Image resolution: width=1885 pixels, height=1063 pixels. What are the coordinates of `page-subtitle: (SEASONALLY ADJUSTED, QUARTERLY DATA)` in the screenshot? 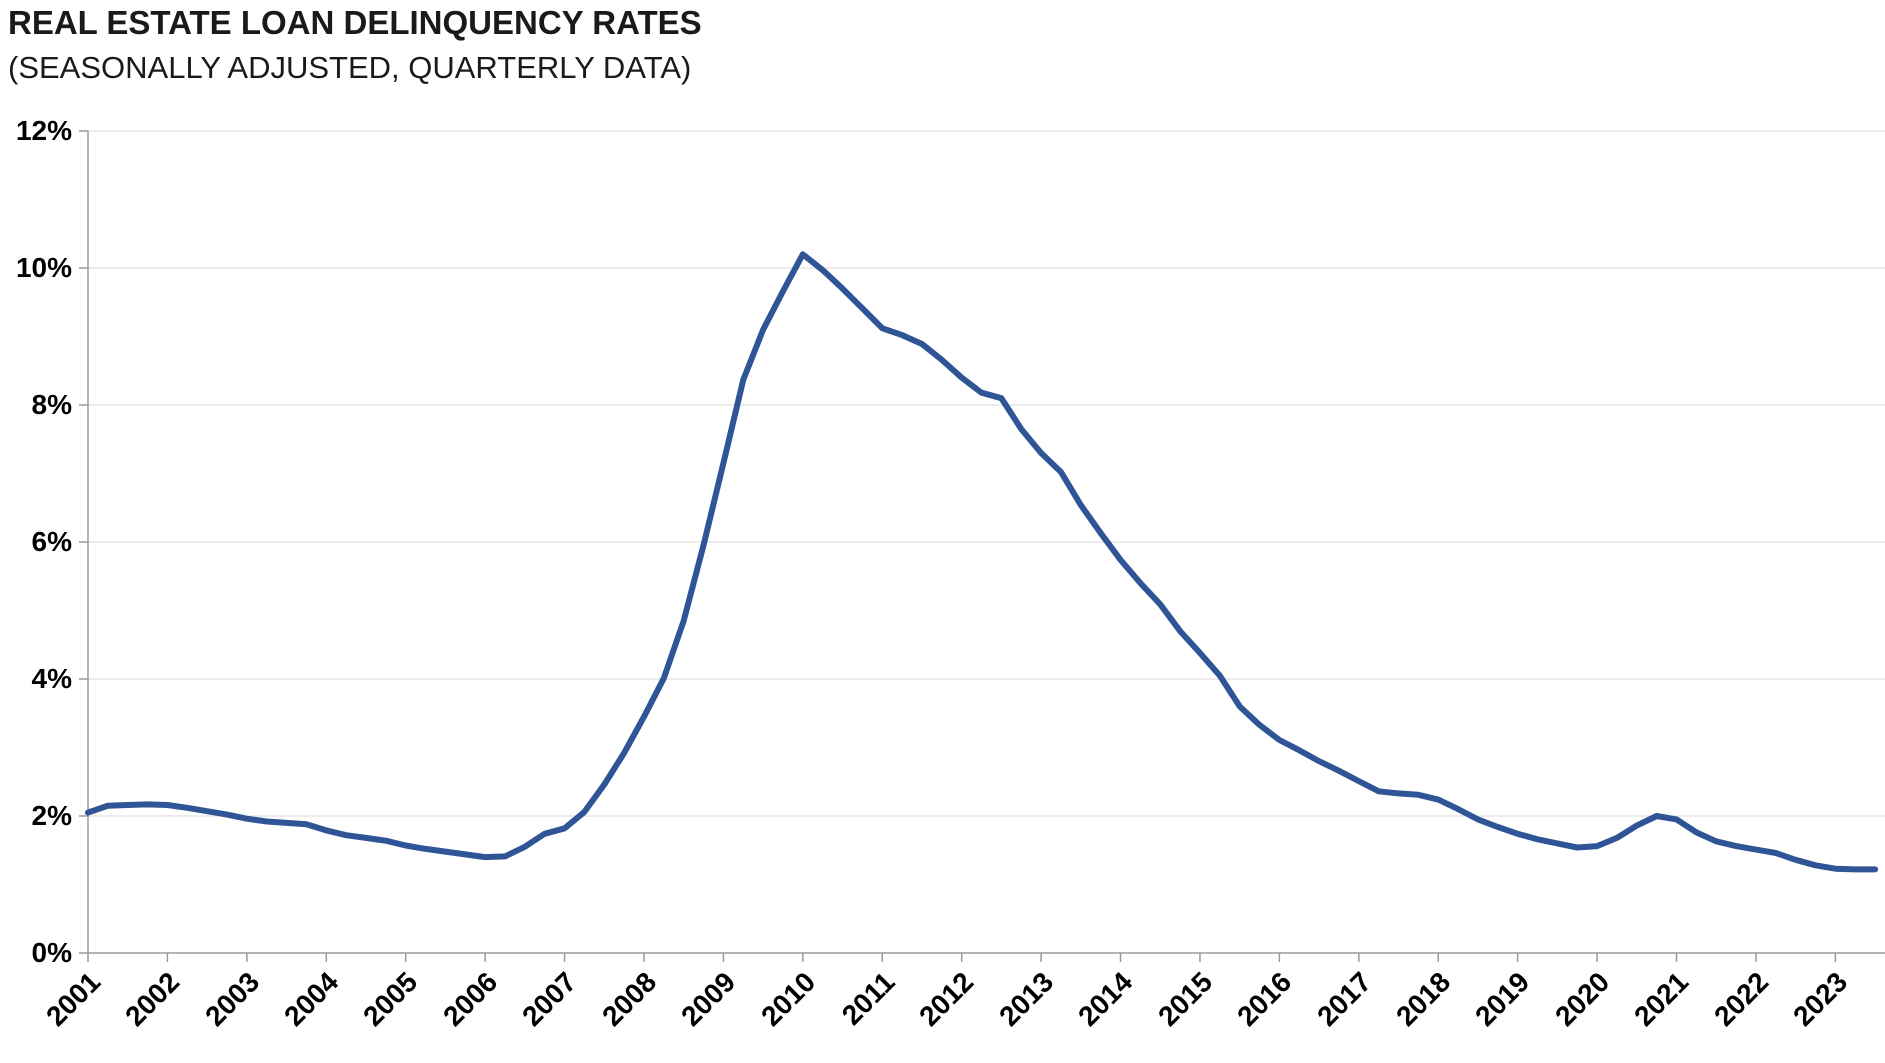 It's located at (350, 67).